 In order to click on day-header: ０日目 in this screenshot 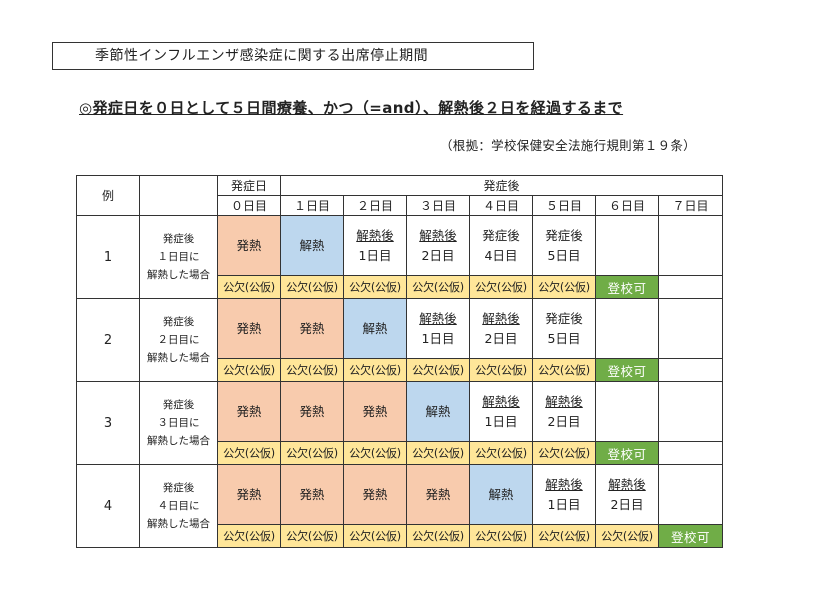, I will do `click(249, 205)`.